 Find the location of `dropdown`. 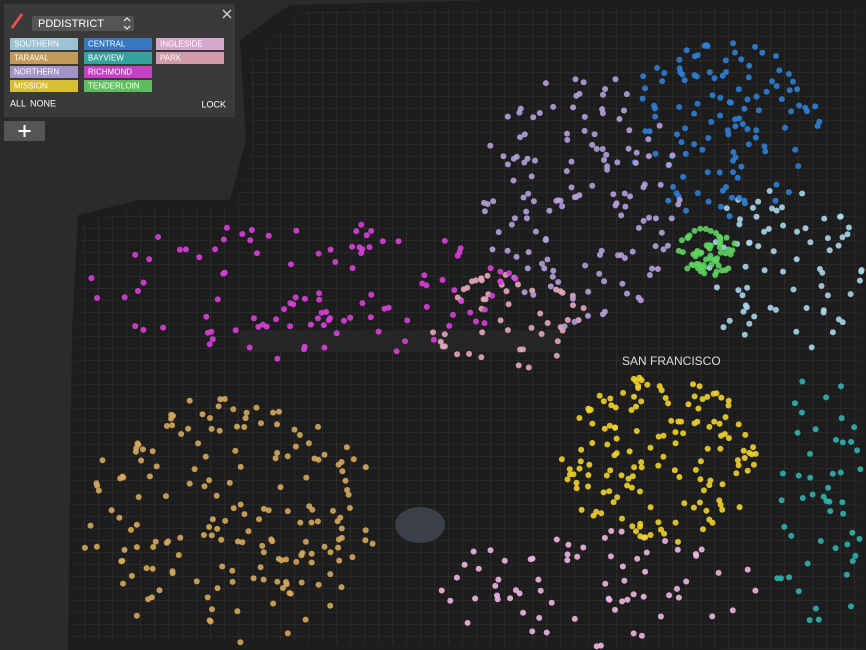

dropdown is located at coordinates (83, 23).